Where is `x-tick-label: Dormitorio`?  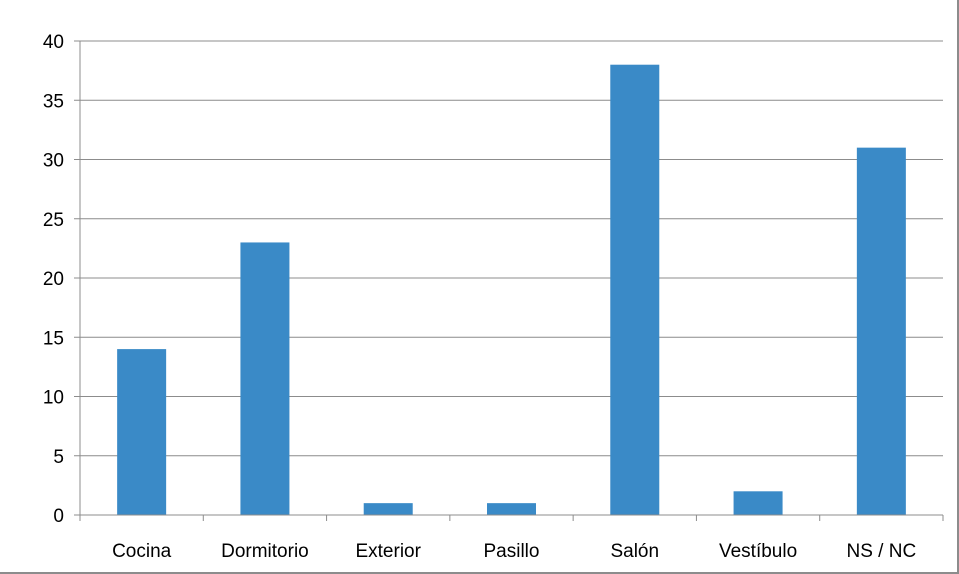
x-tick-label: Dormitorio is located at coordinates (265, 551).